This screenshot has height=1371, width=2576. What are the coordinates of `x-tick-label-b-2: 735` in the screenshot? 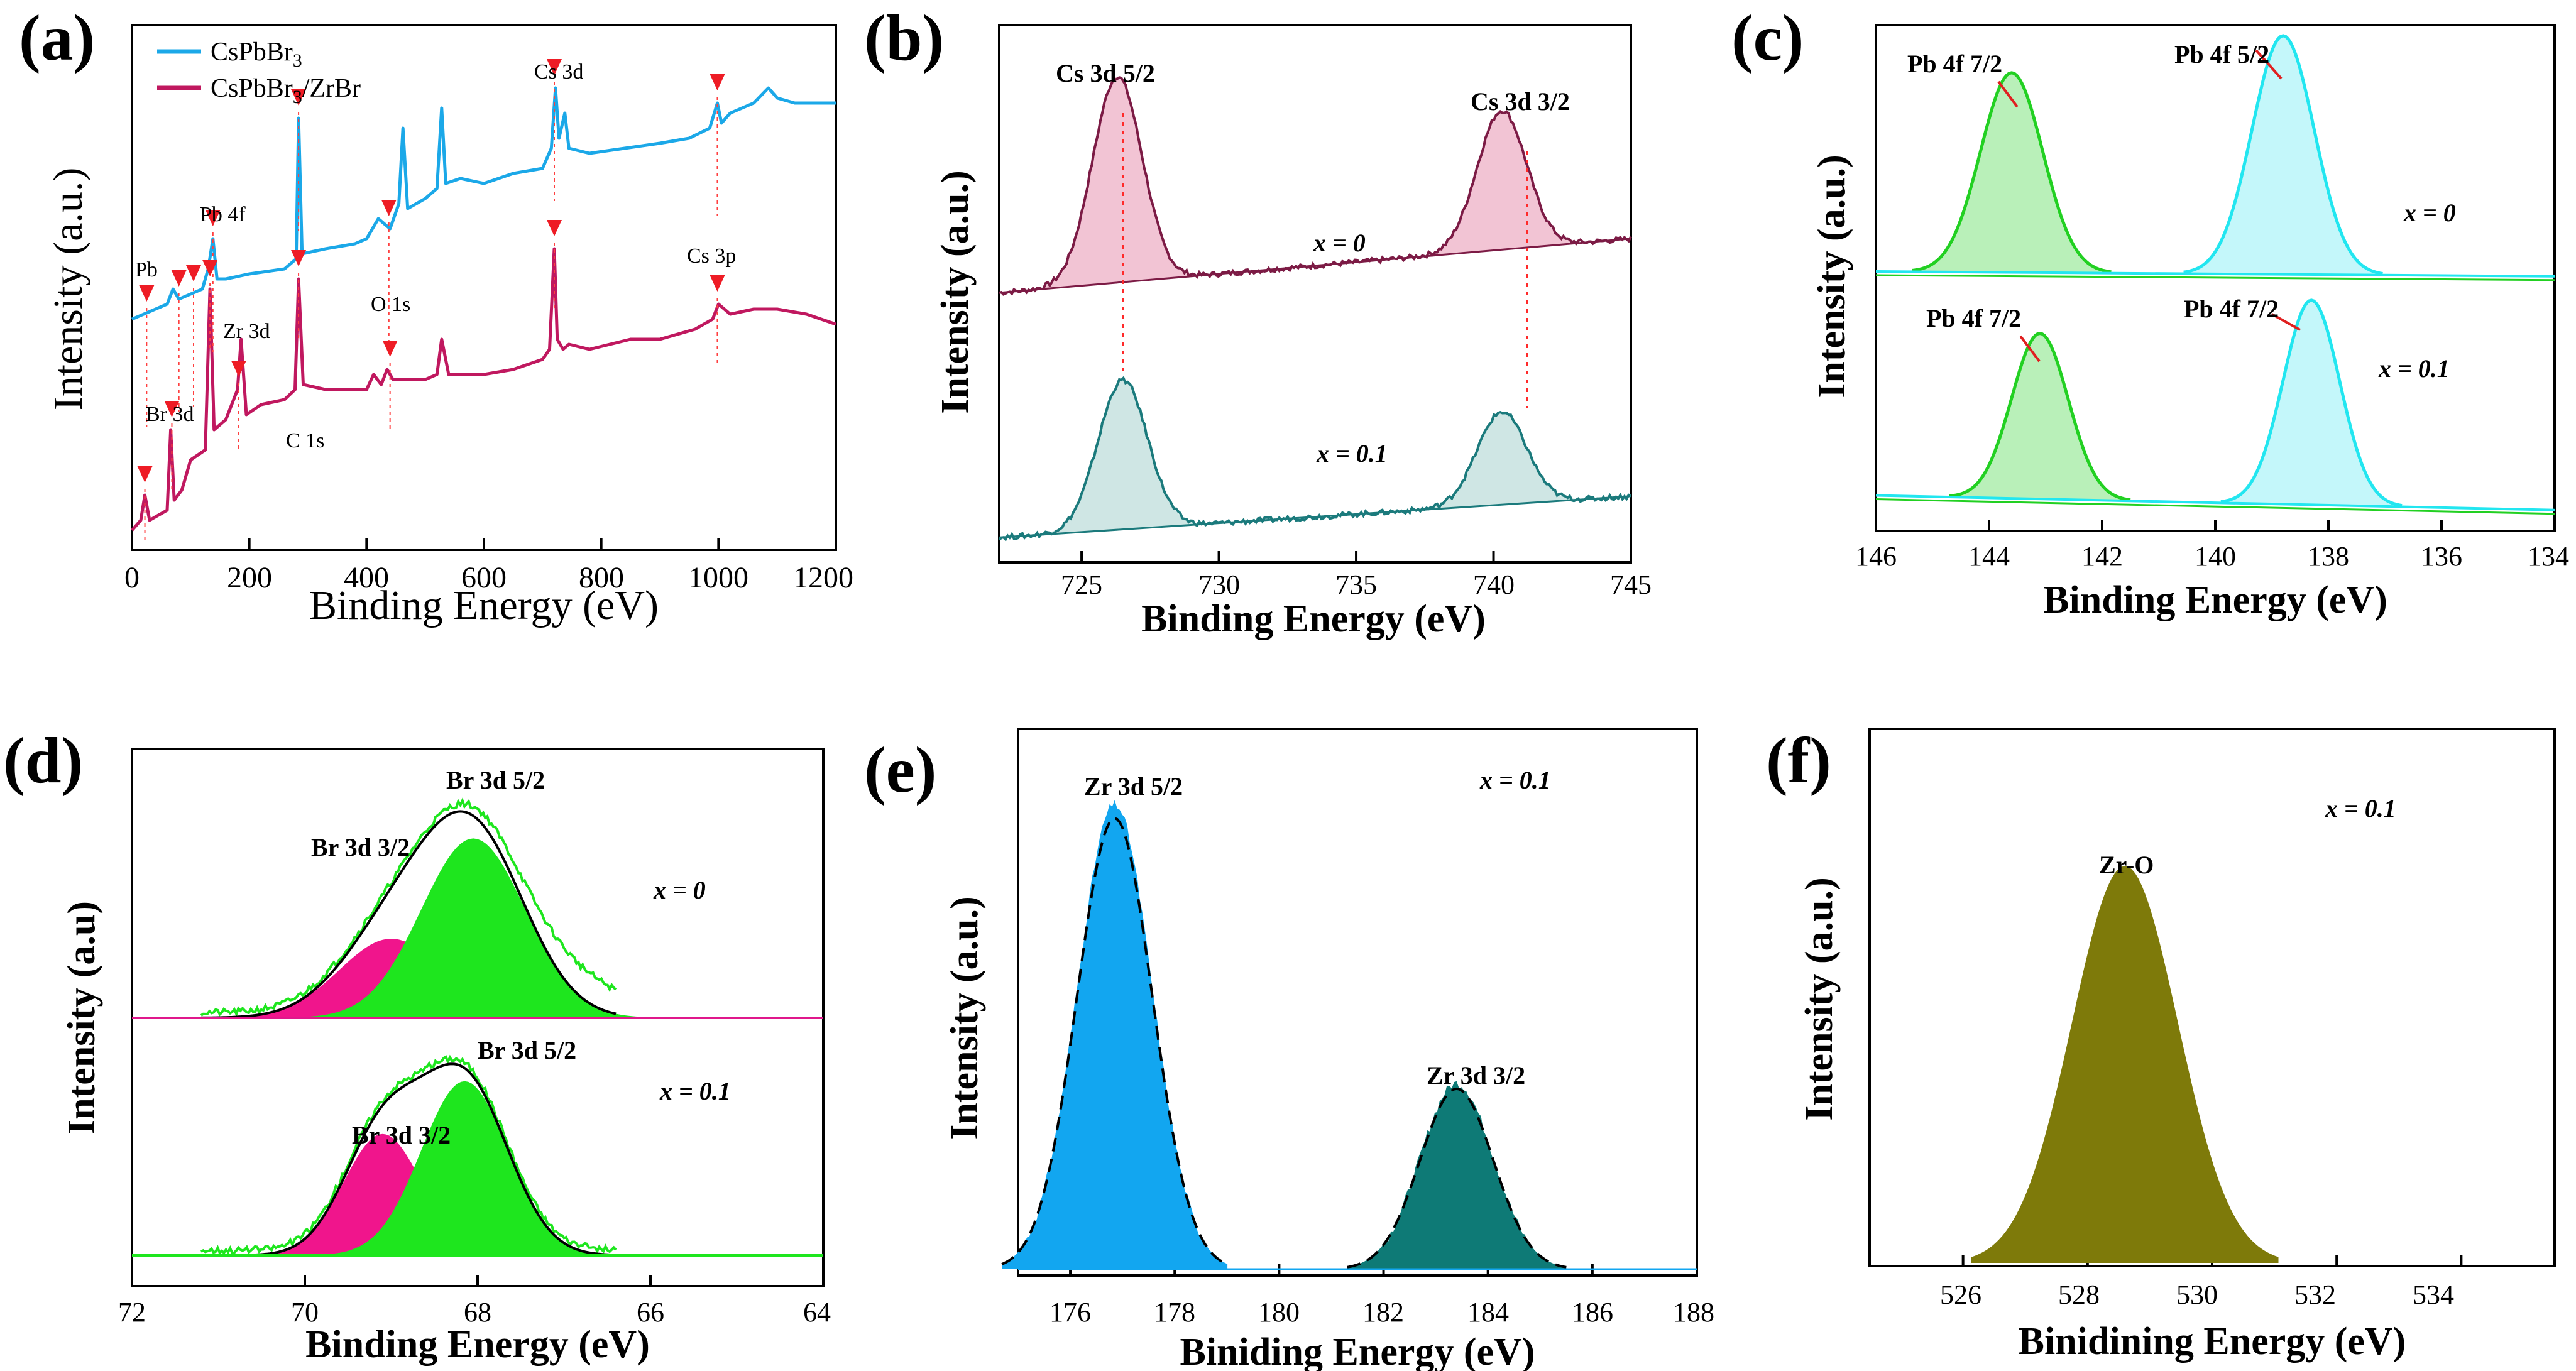 It's located at (1356, 584).